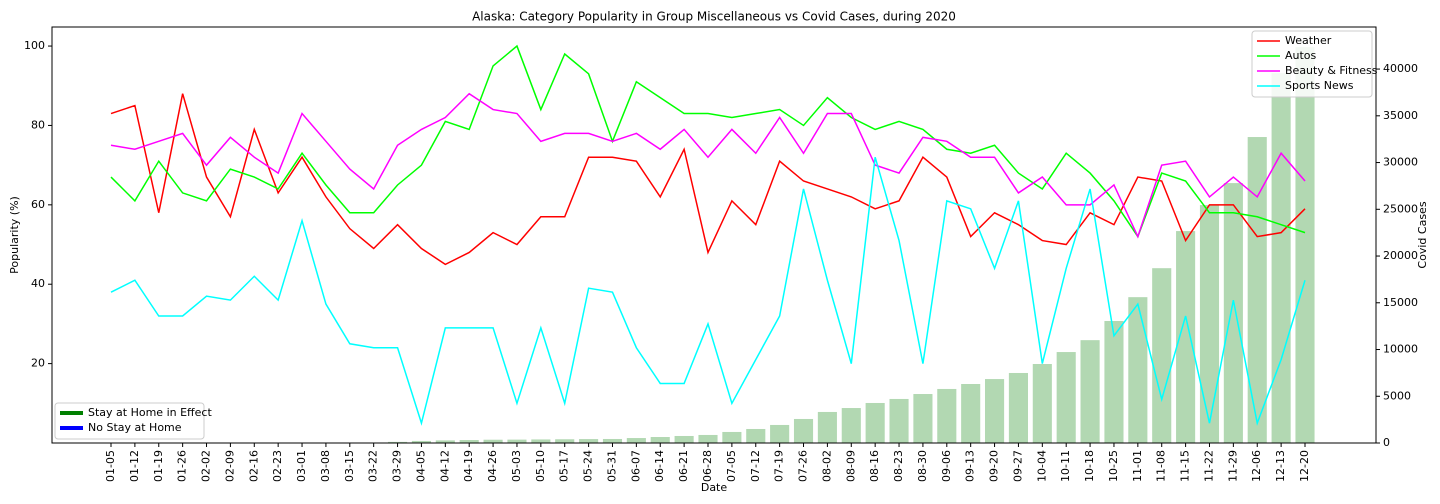 The height and width of the screenshot is (504, 1440). Describe the element at coordinates (38, 204) in the screenshot. I see `y-tick-label: 60` at that location.